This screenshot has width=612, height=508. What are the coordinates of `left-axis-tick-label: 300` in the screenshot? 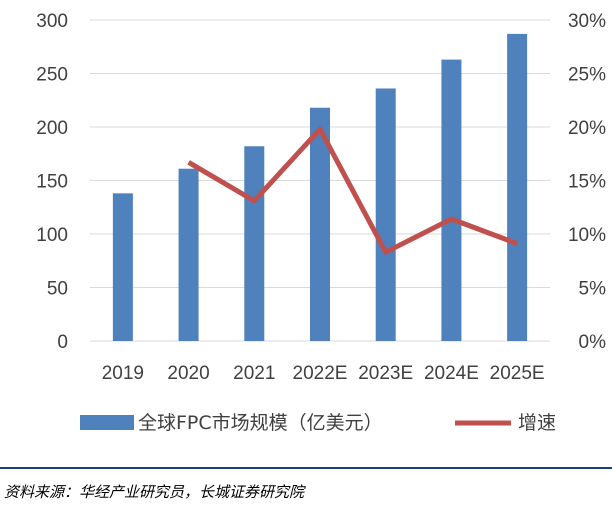 It's located at (52, 21).